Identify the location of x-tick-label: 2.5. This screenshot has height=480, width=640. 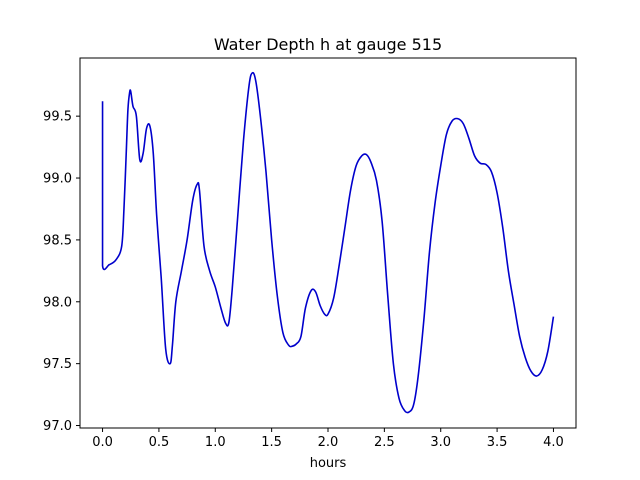
(384, 442).